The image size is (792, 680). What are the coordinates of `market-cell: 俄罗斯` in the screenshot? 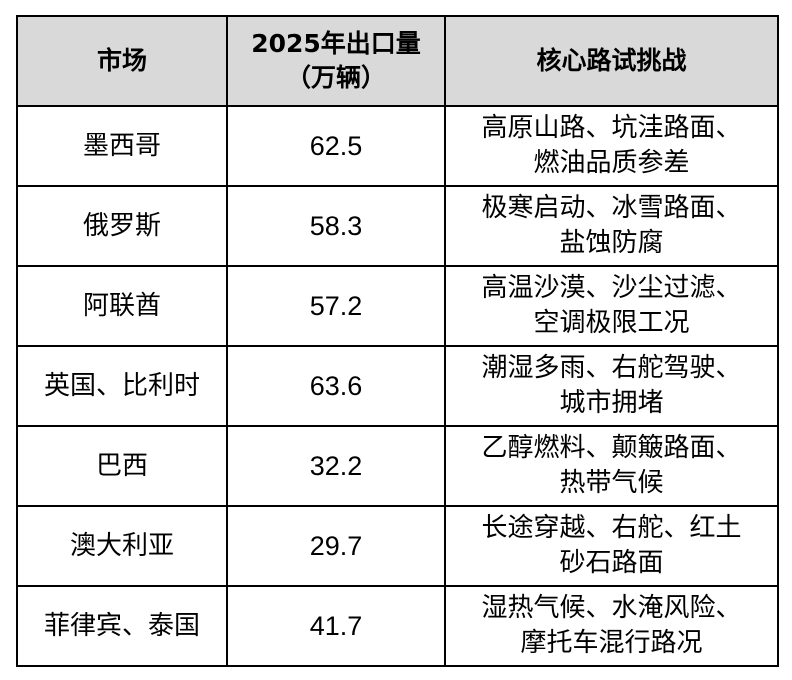 It's located at (122, 226).